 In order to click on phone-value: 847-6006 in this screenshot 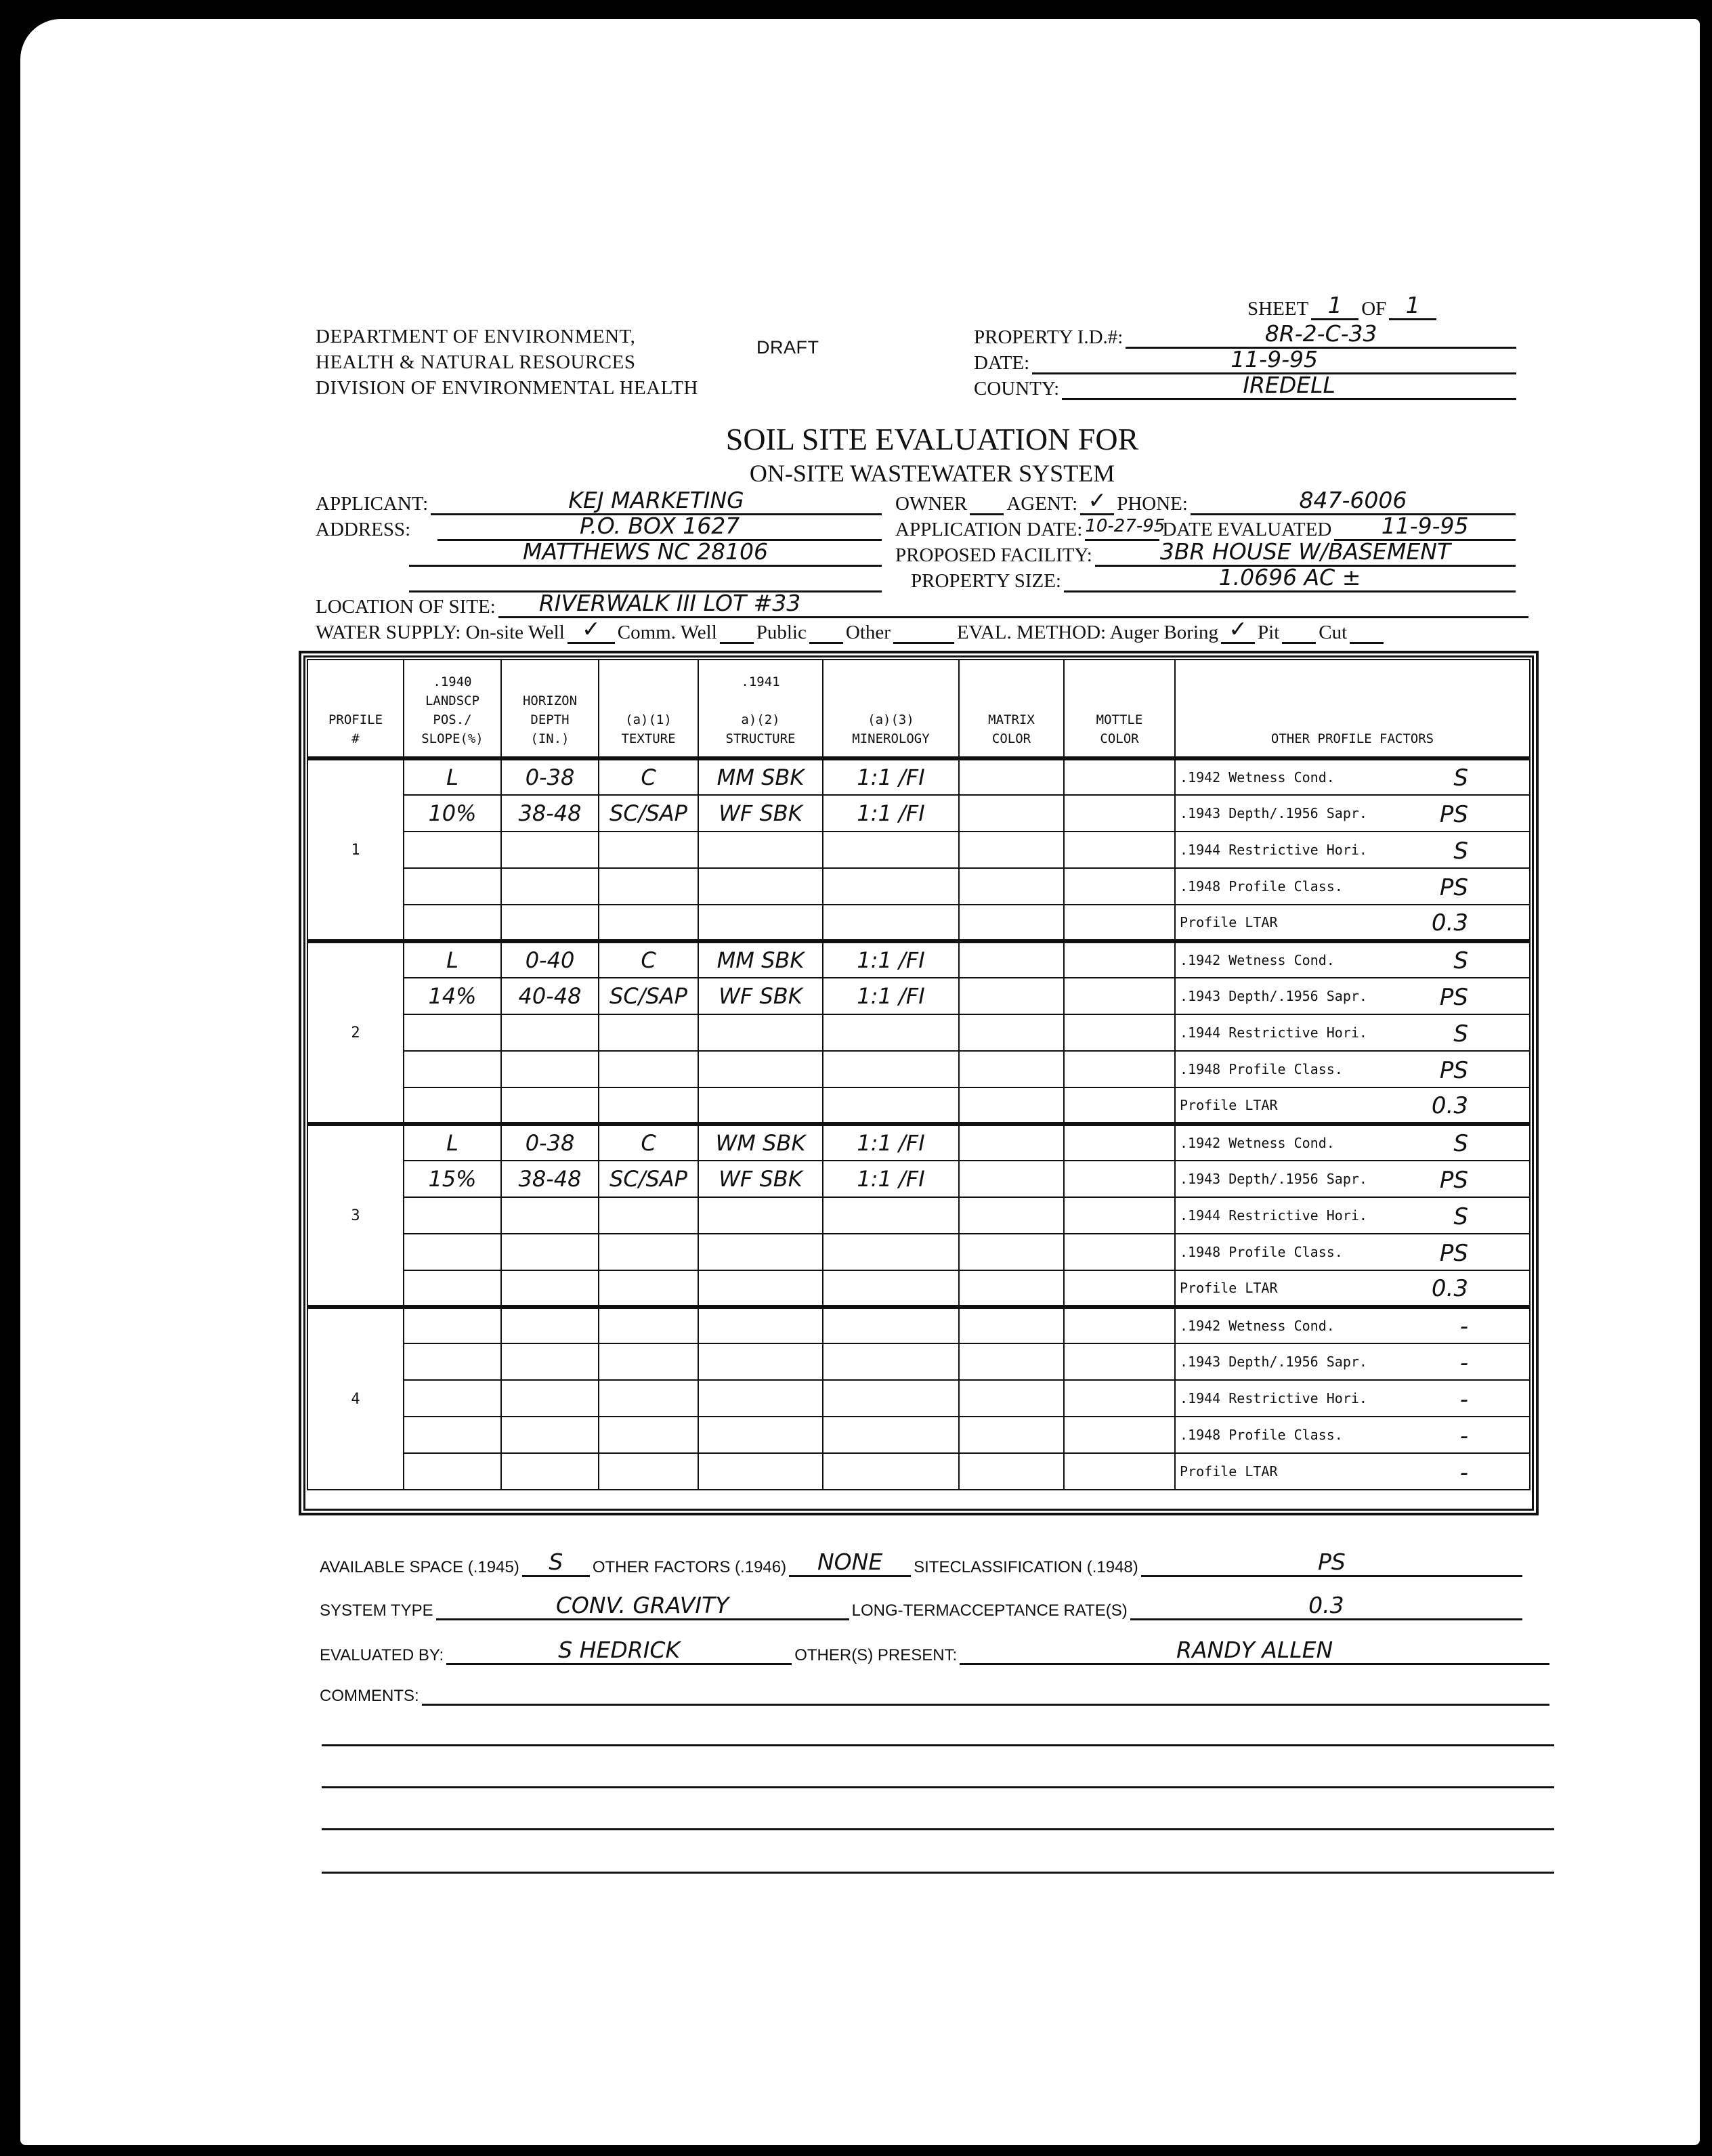, I will do `click(1353, 501)`.